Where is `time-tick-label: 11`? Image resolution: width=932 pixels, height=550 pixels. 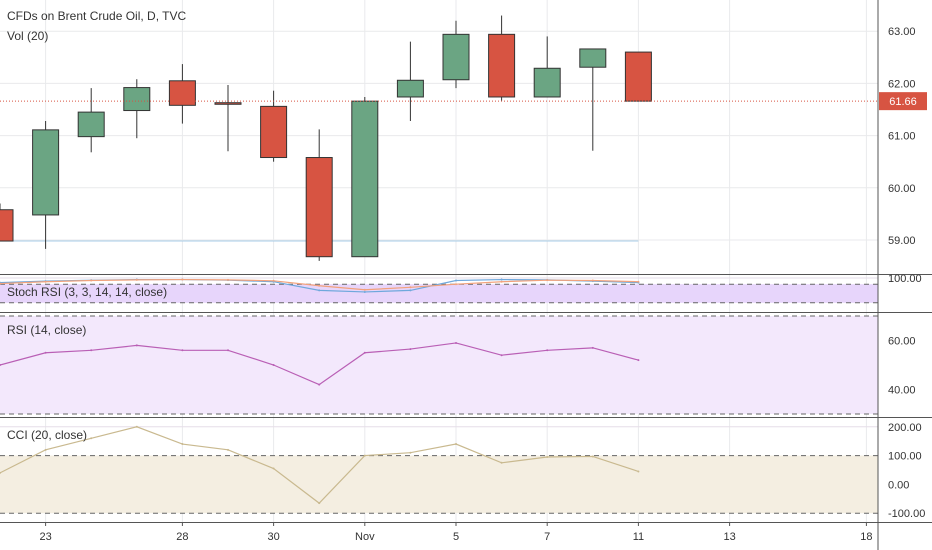 time-tick-label: 11 is located at coordinates (638, 537).